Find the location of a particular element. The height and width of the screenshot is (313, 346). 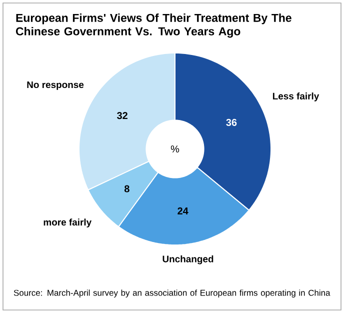

data-label: 36 is located at coordinates (231, 122).